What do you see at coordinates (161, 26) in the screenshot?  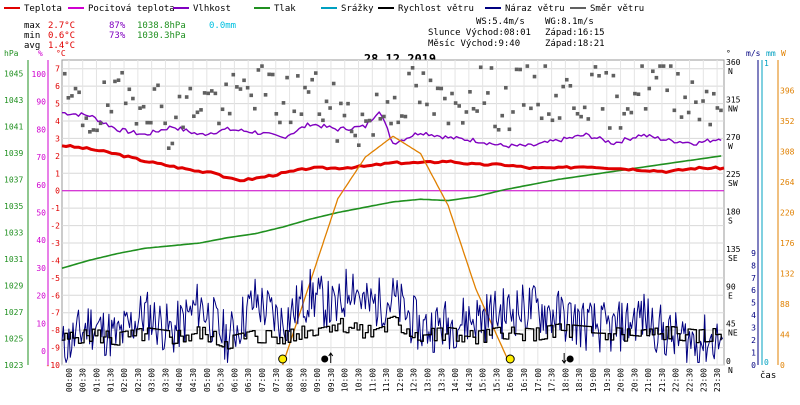 I see `stats-max-press: 1038.8hPa` at bounding box center [161, 26].